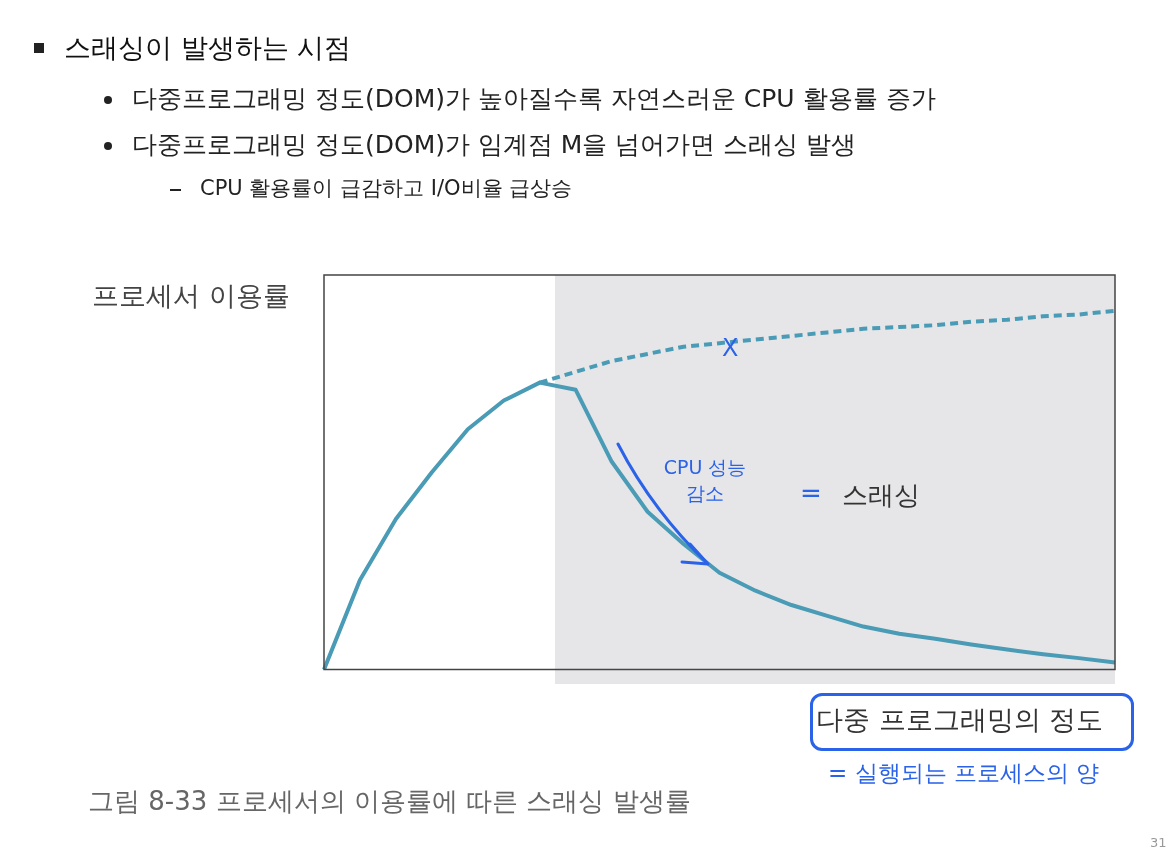  What do you see at coordinates (1158, 842) in the screenshot?
I see `text: 31` at bounding box center [1158, 842].